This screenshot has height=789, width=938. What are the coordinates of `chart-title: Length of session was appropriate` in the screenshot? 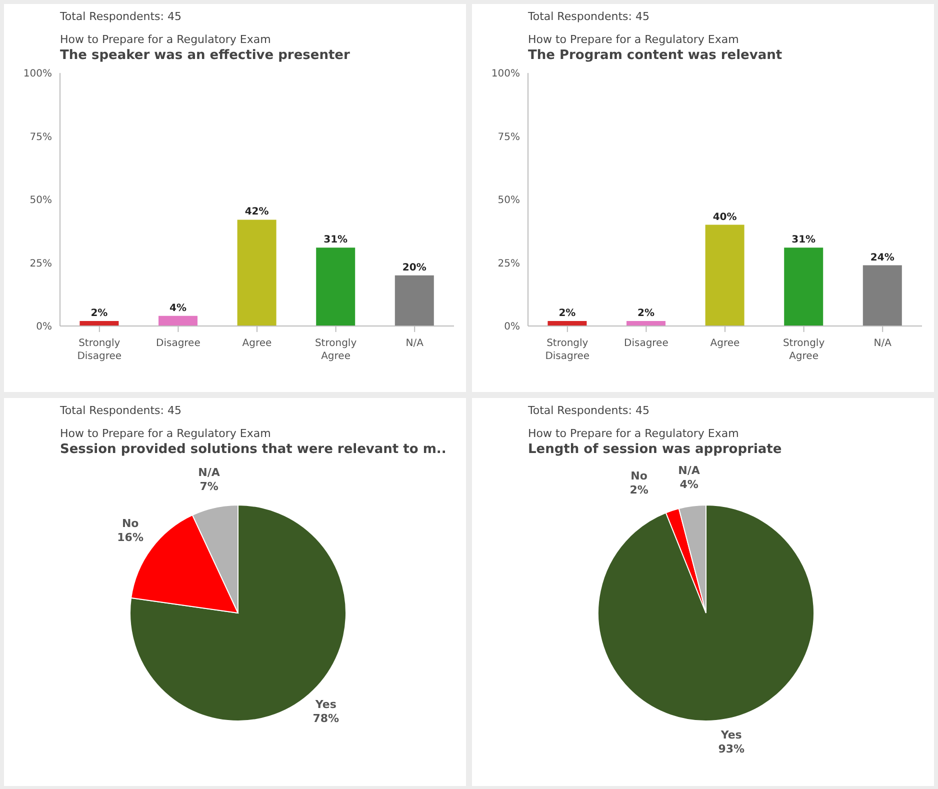 It's located at (655, 449).